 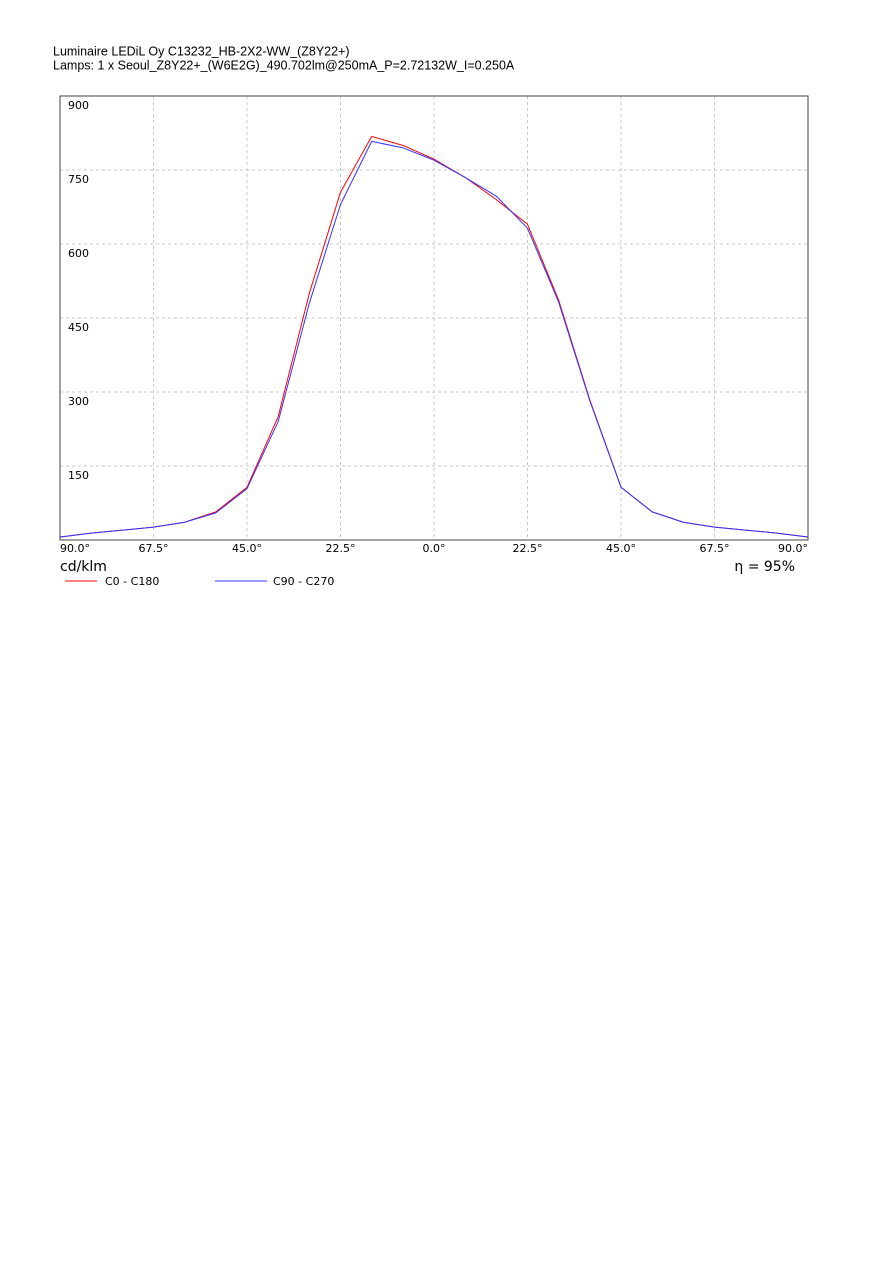 What do you see at coordinates (78, 401) in the screenshot?
I see `y-tick-label: 300` at bounding box center [78, 401].